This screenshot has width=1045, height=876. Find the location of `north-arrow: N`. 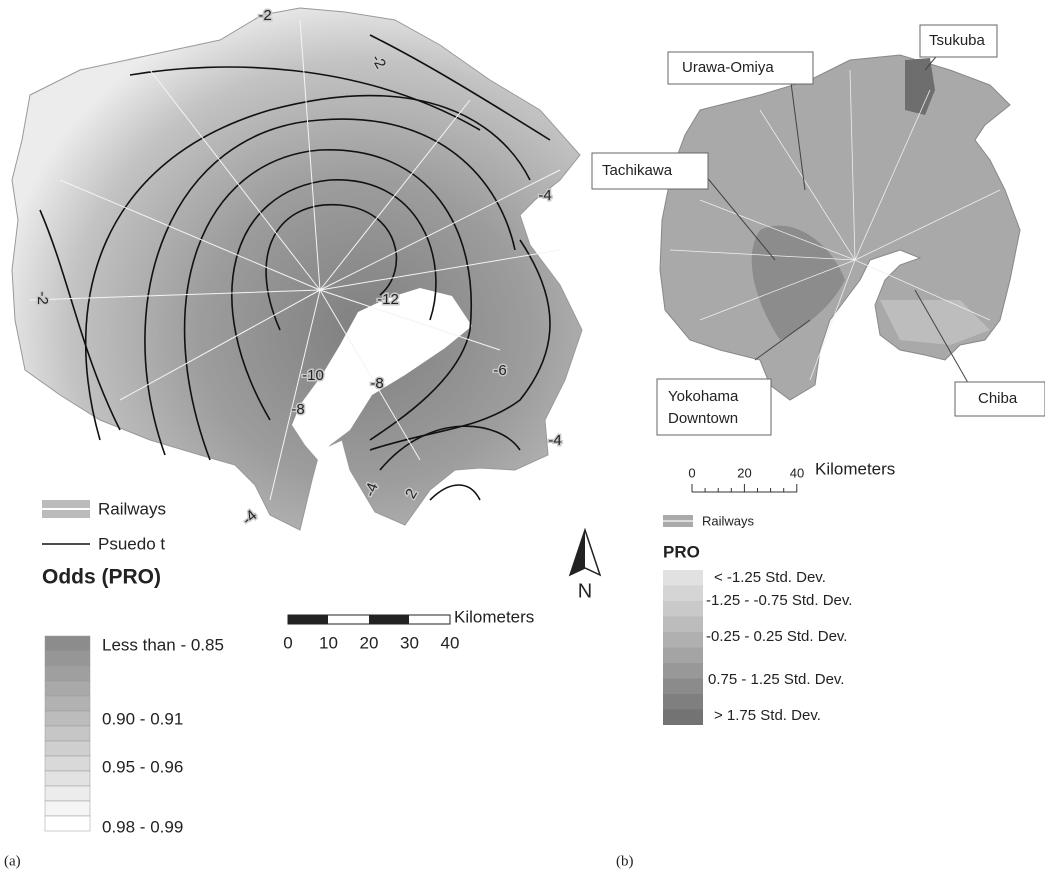

north-arrow: N is located at coordinates (585, 564).